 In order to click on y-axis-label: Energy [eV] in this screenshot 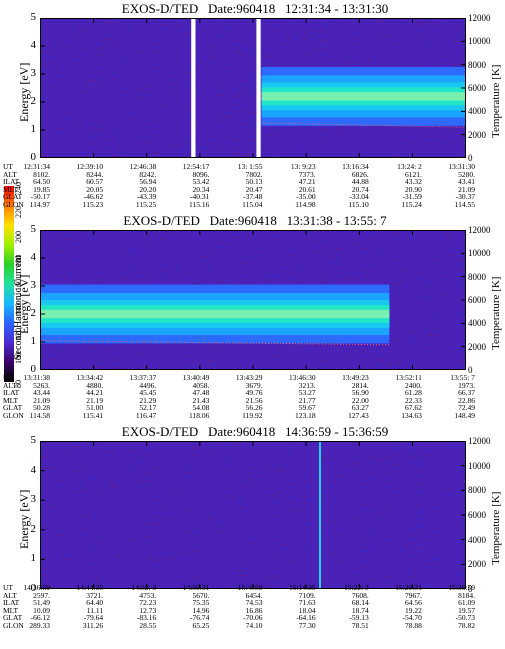, I will do `click(24, 92)`.